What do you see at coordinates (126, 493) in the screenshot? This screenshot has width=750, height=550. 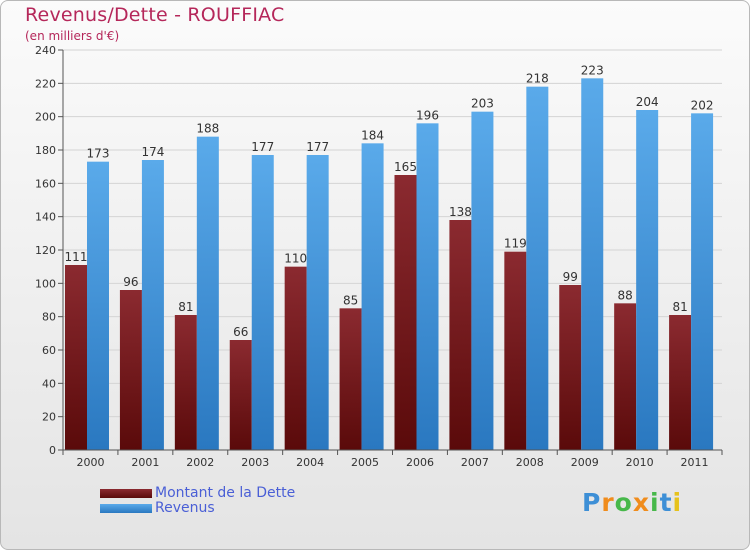 I see `legend-swatch-dette` at bounding box center [126, 493].